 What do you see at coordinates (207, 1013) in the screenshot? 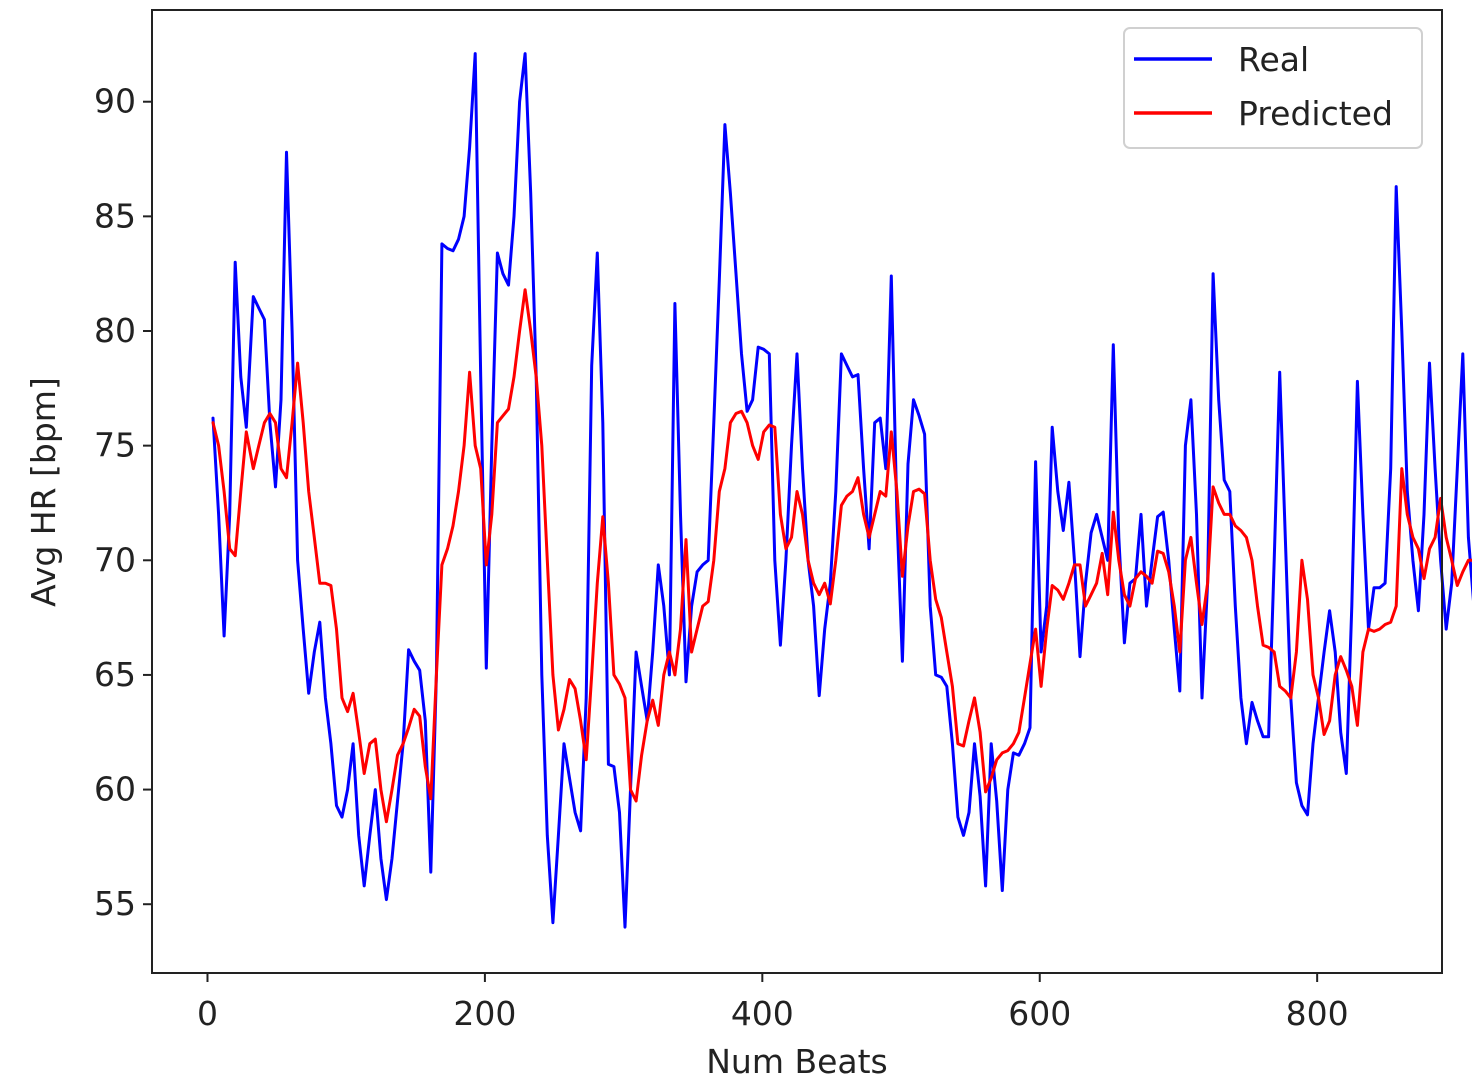
I see `x-tick-label: 0` at bounding box center [207, 1013].